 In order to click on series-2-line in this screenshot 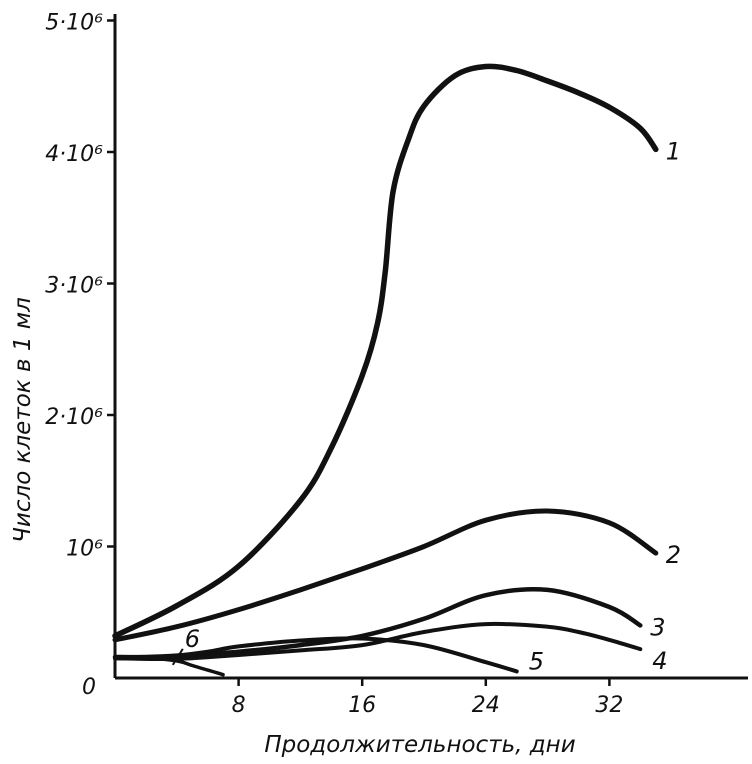, I will do `click(385, 575)`.